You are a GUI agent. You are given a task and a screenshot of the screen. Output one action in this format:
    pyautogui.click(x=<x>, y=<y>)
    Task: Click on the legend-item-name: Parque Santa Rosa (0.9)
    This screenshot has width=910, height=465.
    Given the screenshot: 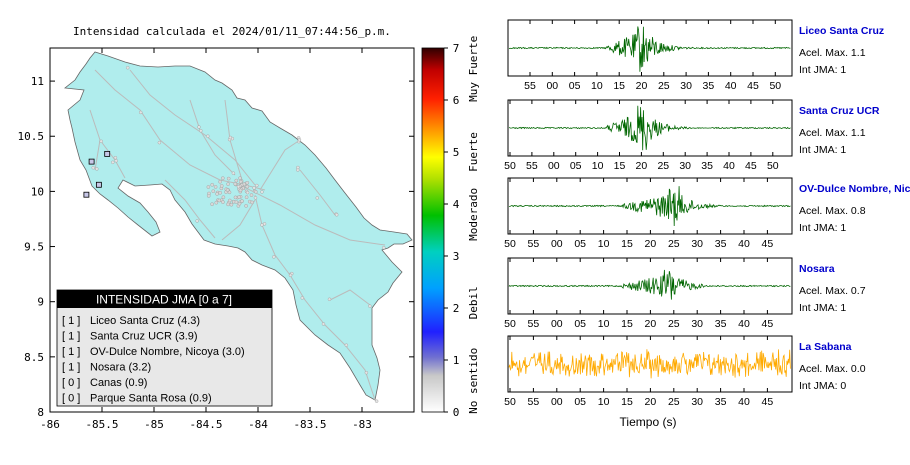 What is the action you would take?
    pyautogui.click(x=151, y=399)
    